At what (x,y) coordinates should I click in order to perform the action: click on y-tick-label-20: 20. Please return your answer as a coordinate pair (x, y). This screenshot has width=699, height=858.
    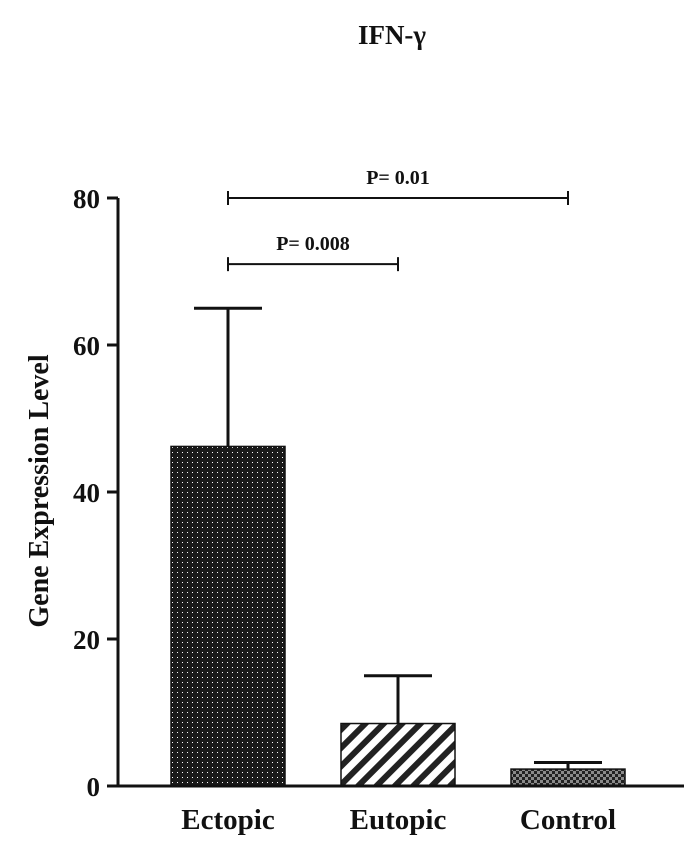
    Looking at the image, I should click on (86, 640).